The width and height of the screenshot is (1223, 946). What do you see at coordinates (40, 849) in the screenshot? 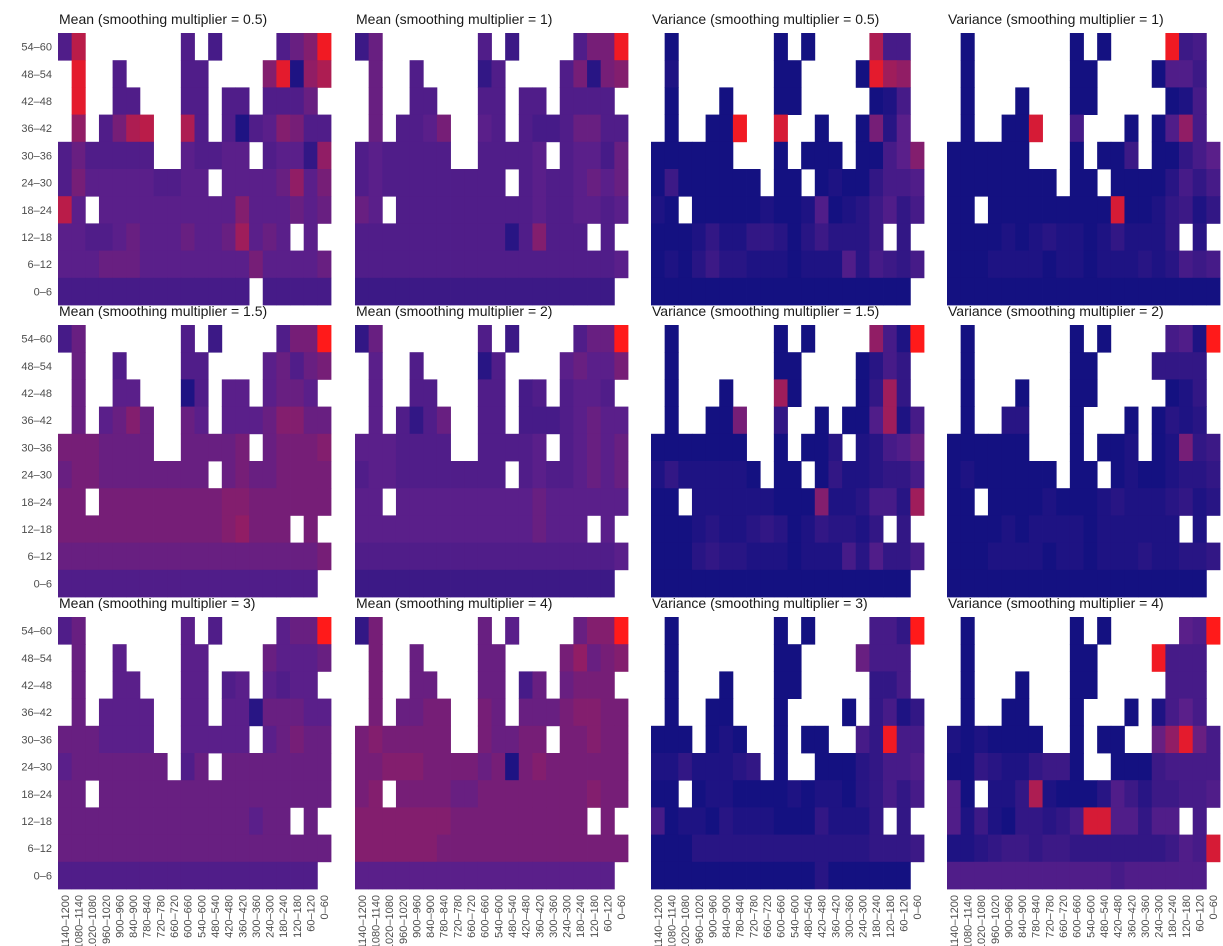
I see `y-tick-label: 6–12` at bounding box center [40, 849].